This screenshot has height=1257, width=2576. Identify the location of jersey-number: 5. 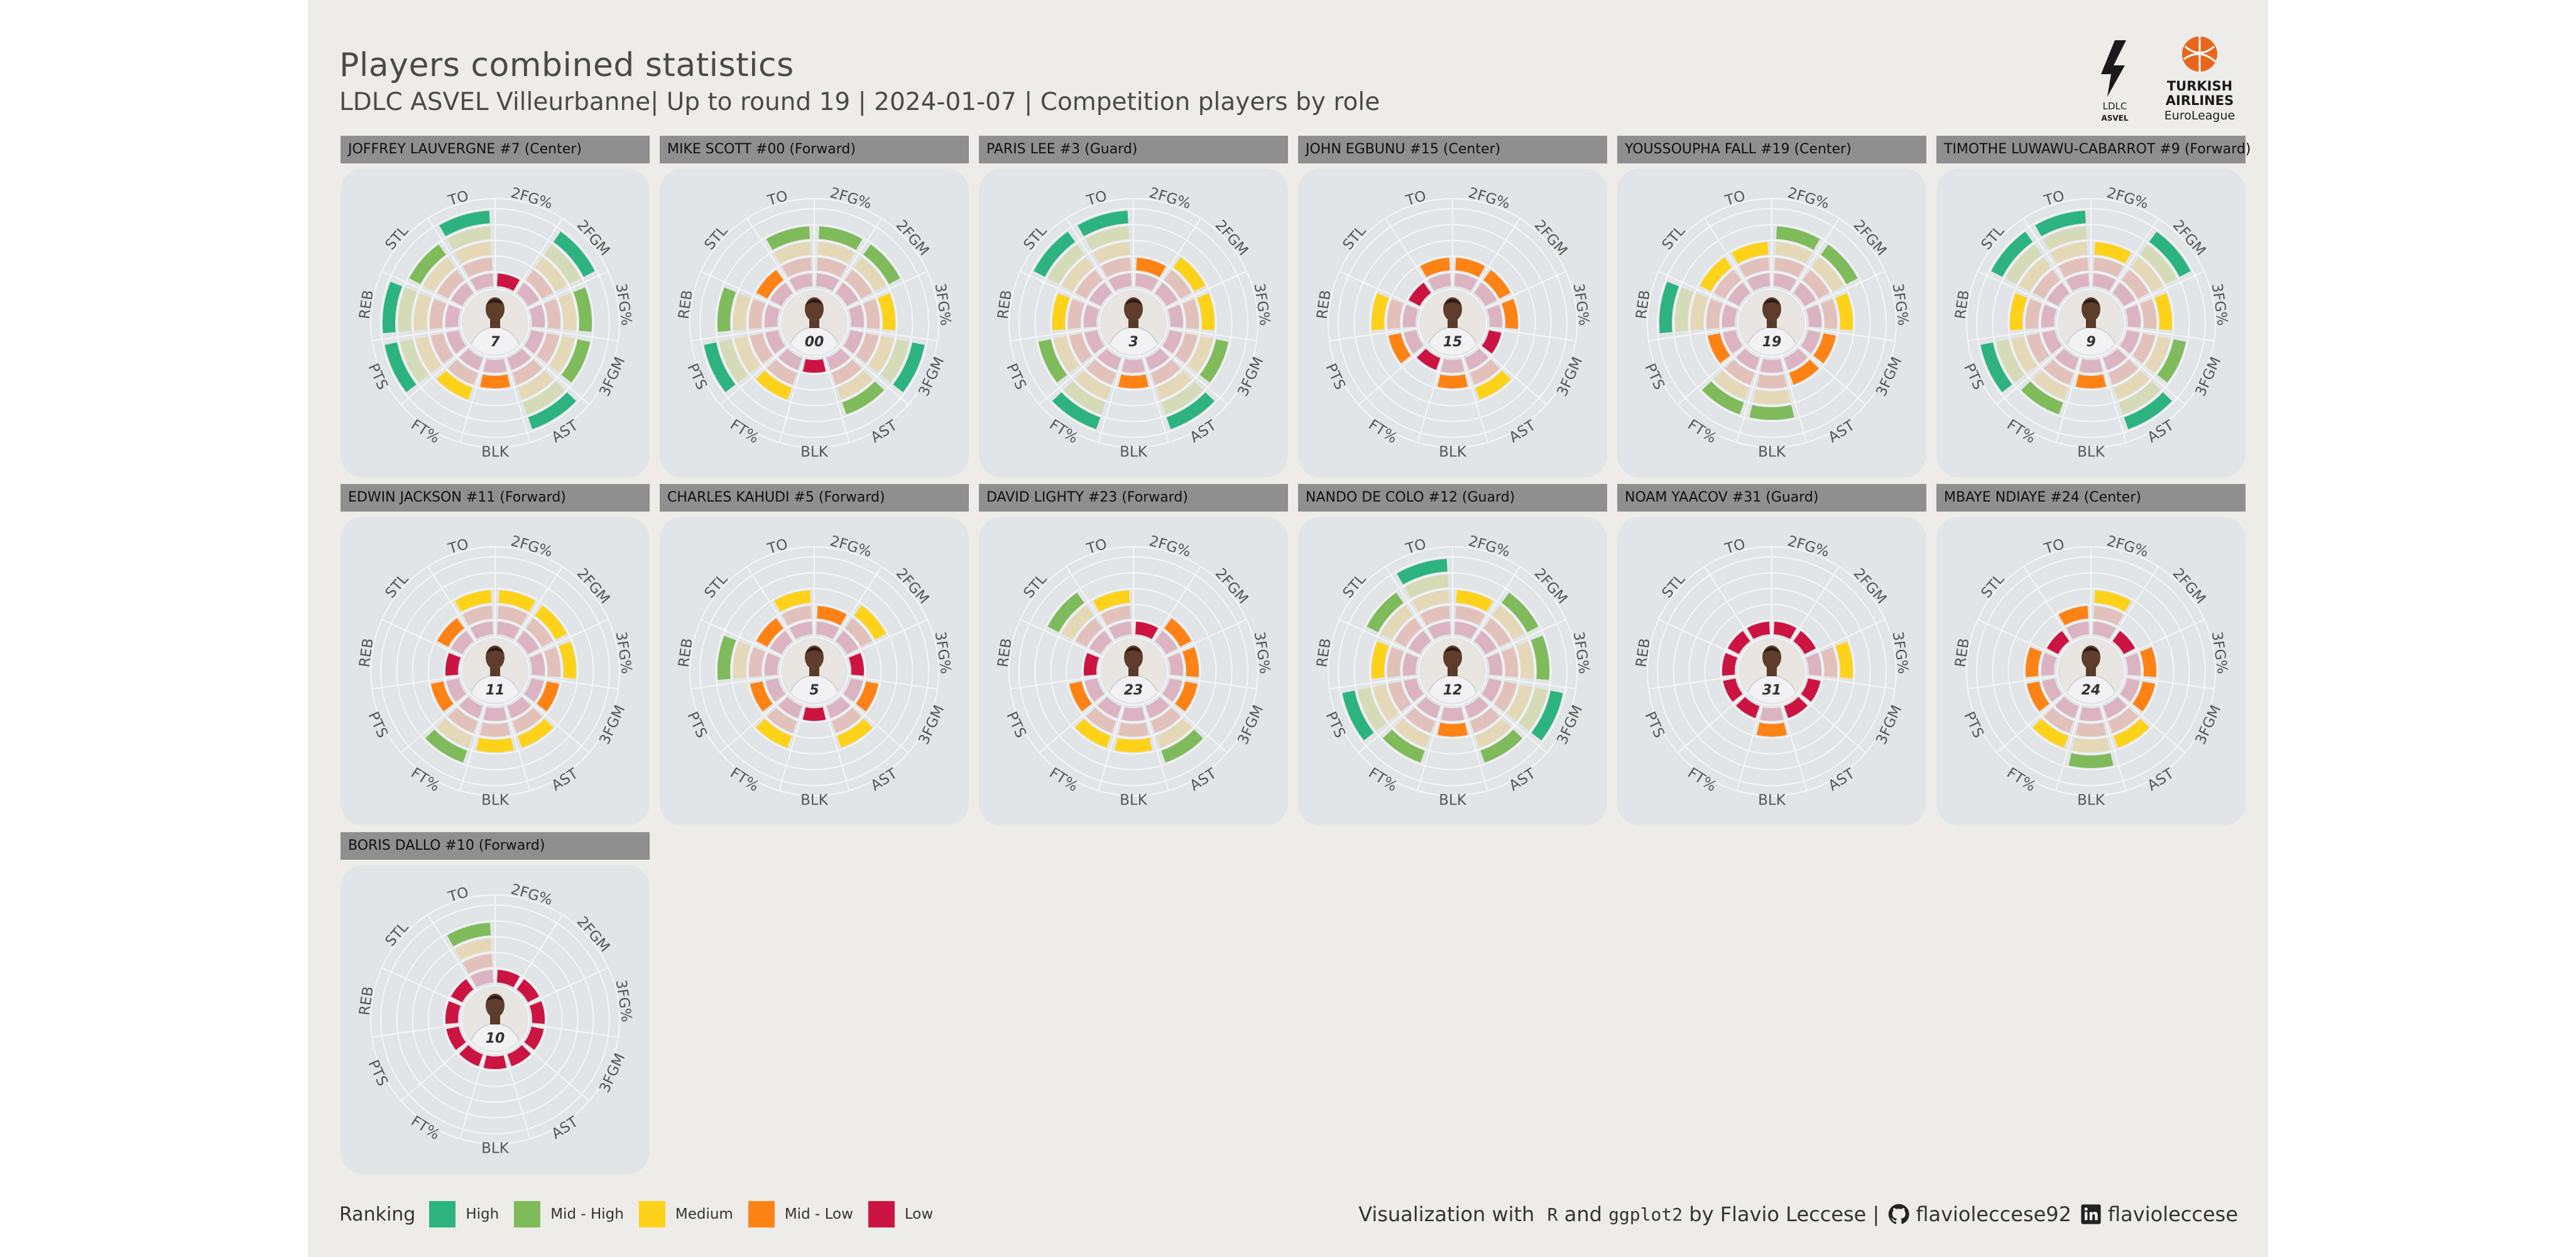
(814, 690).